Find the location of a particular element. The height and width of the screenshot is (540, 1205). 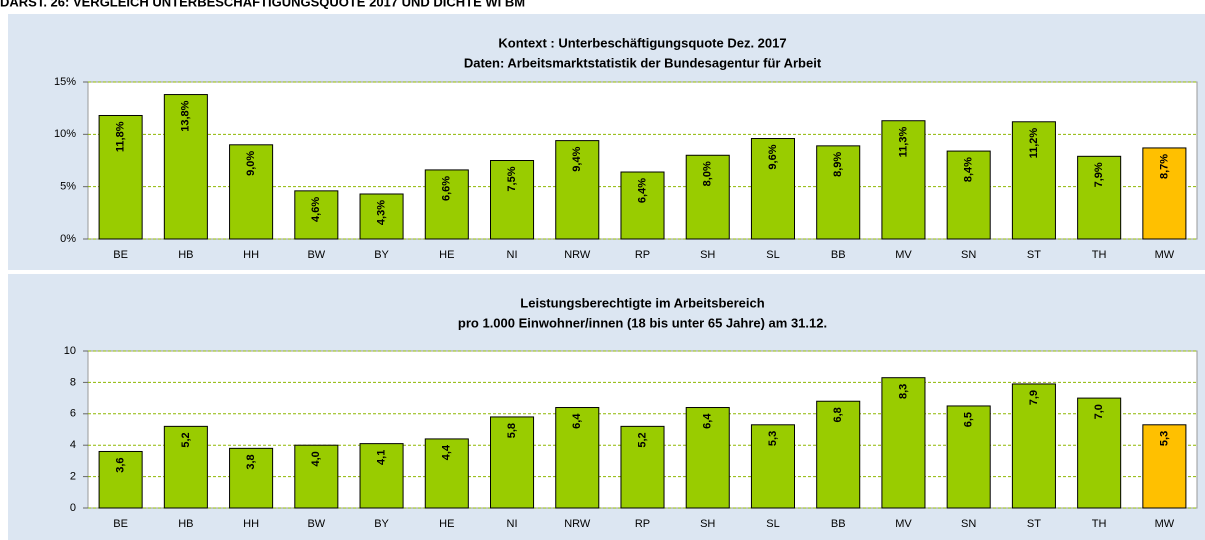

x-tick-label: SH is located at coordinates (707, 524).